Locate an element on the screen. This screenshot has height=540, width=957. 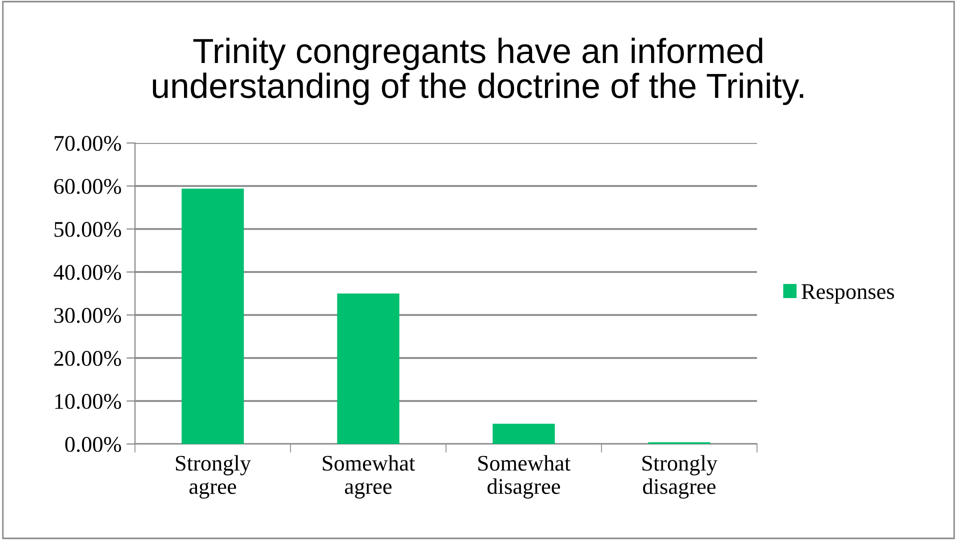
y-tick-label: 0.00% is located at coordinates (93, 444).